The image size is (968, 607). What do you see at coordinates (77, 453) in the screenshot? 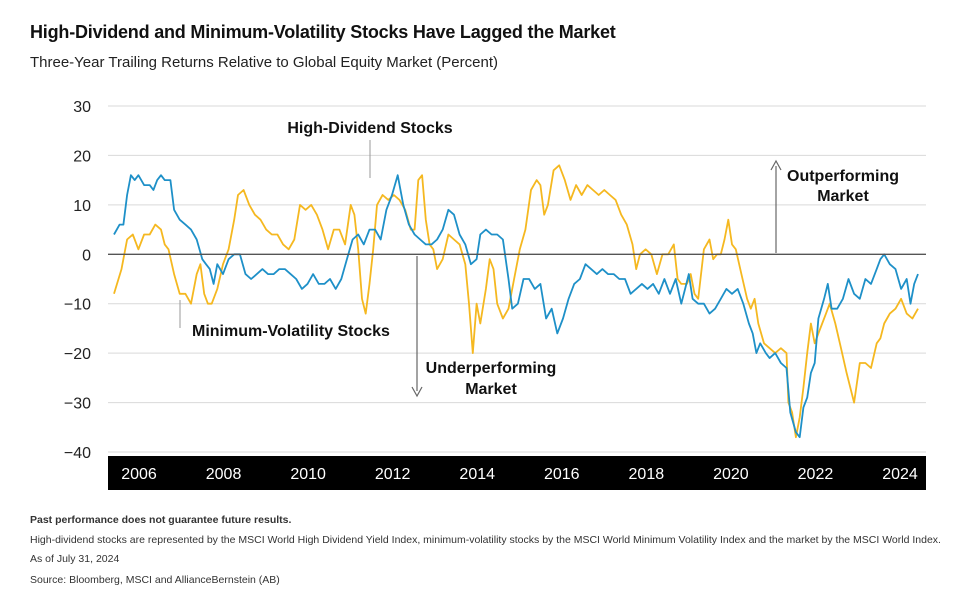
I see `y-tick-label: −40` at bounding box center [77, 453].